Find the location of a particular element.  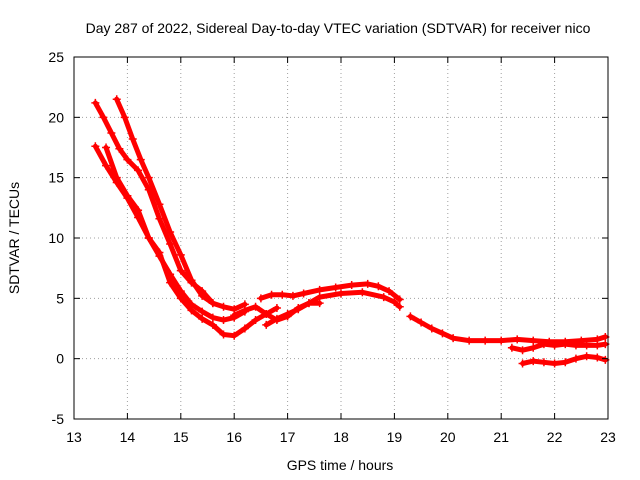

series-trace-d is located at coordinates (175, 234).